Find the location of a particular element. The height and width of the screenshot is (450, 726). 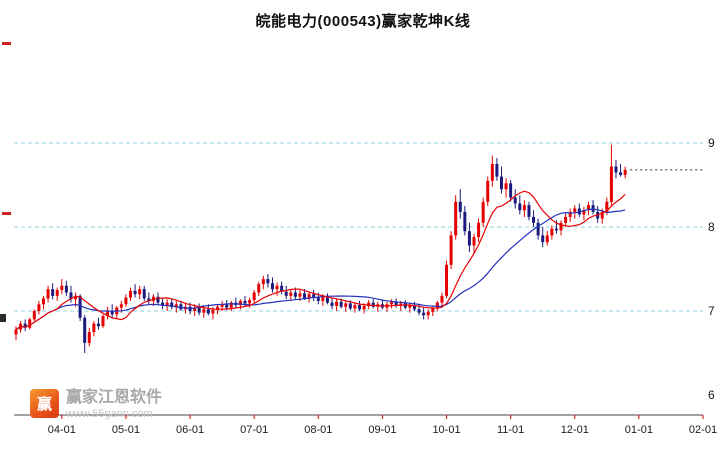

page-title: 皖能电力(000543)赢家乾坤K线 is located at coordinates (363, 21).